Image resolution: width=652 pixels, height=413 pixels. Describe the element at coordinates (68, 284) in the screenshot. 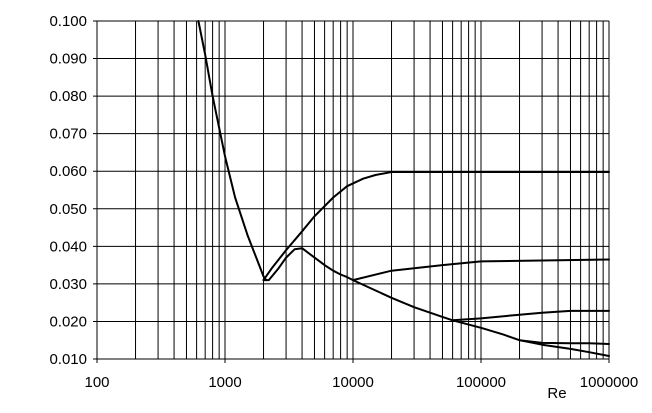

I see `y-tick-label: 0.030` at that location.